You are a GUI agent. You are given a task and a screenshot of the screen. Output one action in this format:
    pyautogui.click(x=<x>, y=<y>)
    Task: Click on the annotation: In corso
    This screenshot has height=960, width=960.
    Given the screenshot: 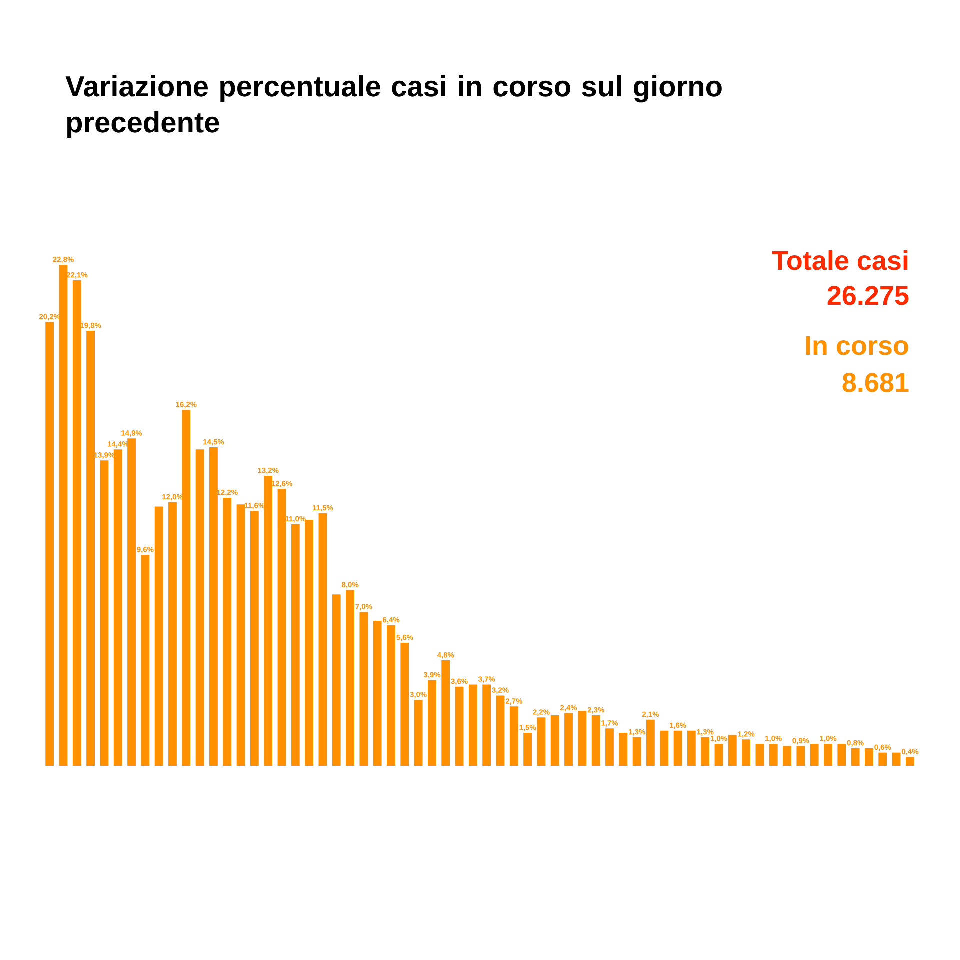 What is the action you would take?
    pyautogui.click(x=857, y=346)
    